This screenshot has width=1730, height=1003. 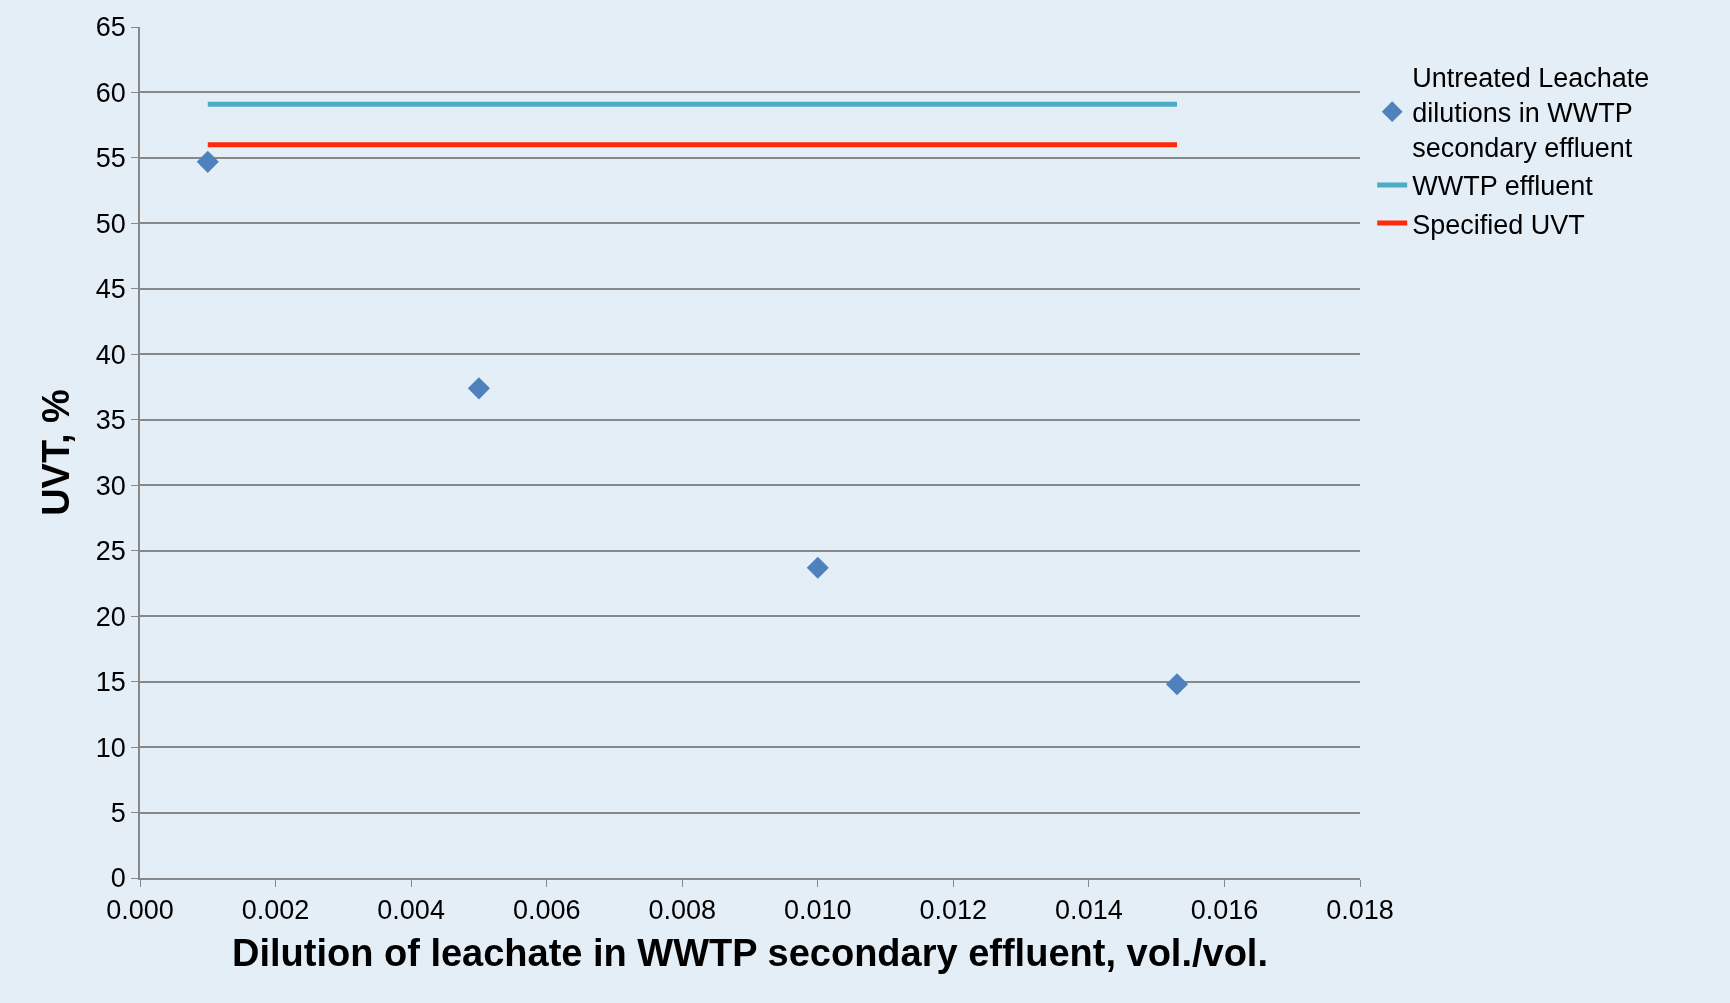 What do you see at coordinates (110, 551) in the screenshot?
I see `y-tick-label: 25` at bounding box center [110, 551].